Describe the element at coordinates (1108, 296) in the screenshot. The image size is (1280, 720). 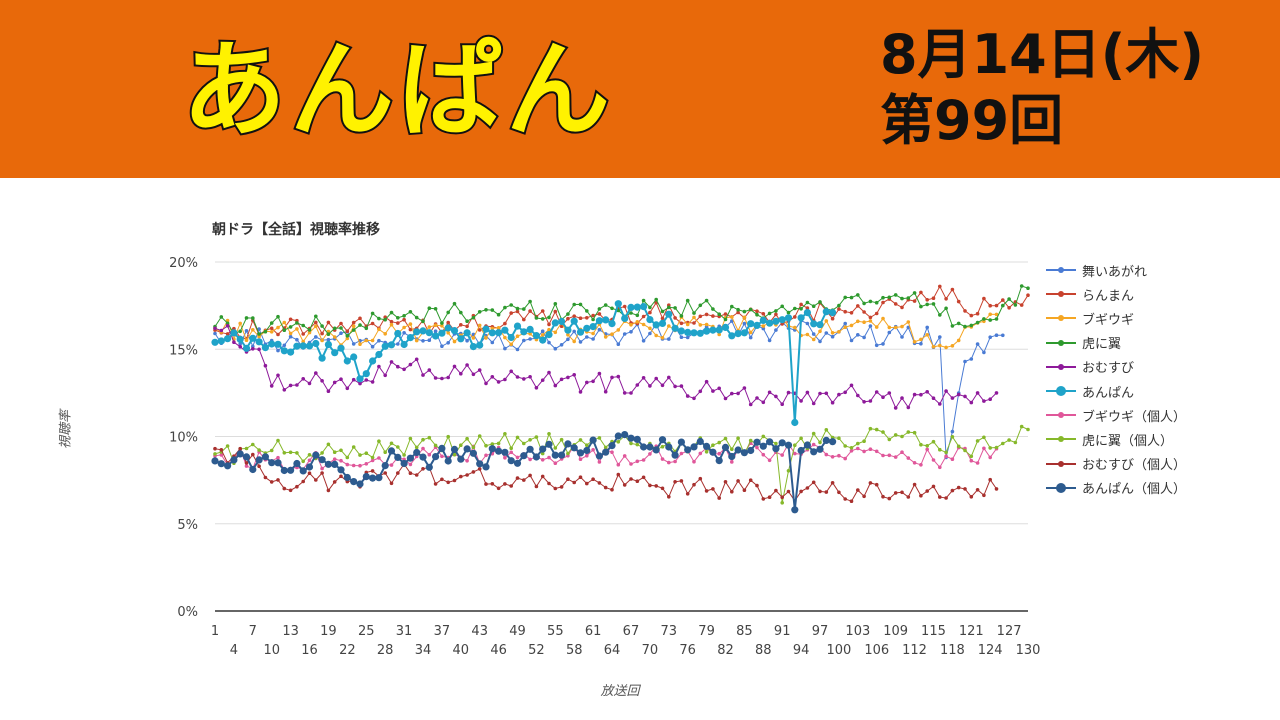
I see `legend-label: らんまん` at that location.